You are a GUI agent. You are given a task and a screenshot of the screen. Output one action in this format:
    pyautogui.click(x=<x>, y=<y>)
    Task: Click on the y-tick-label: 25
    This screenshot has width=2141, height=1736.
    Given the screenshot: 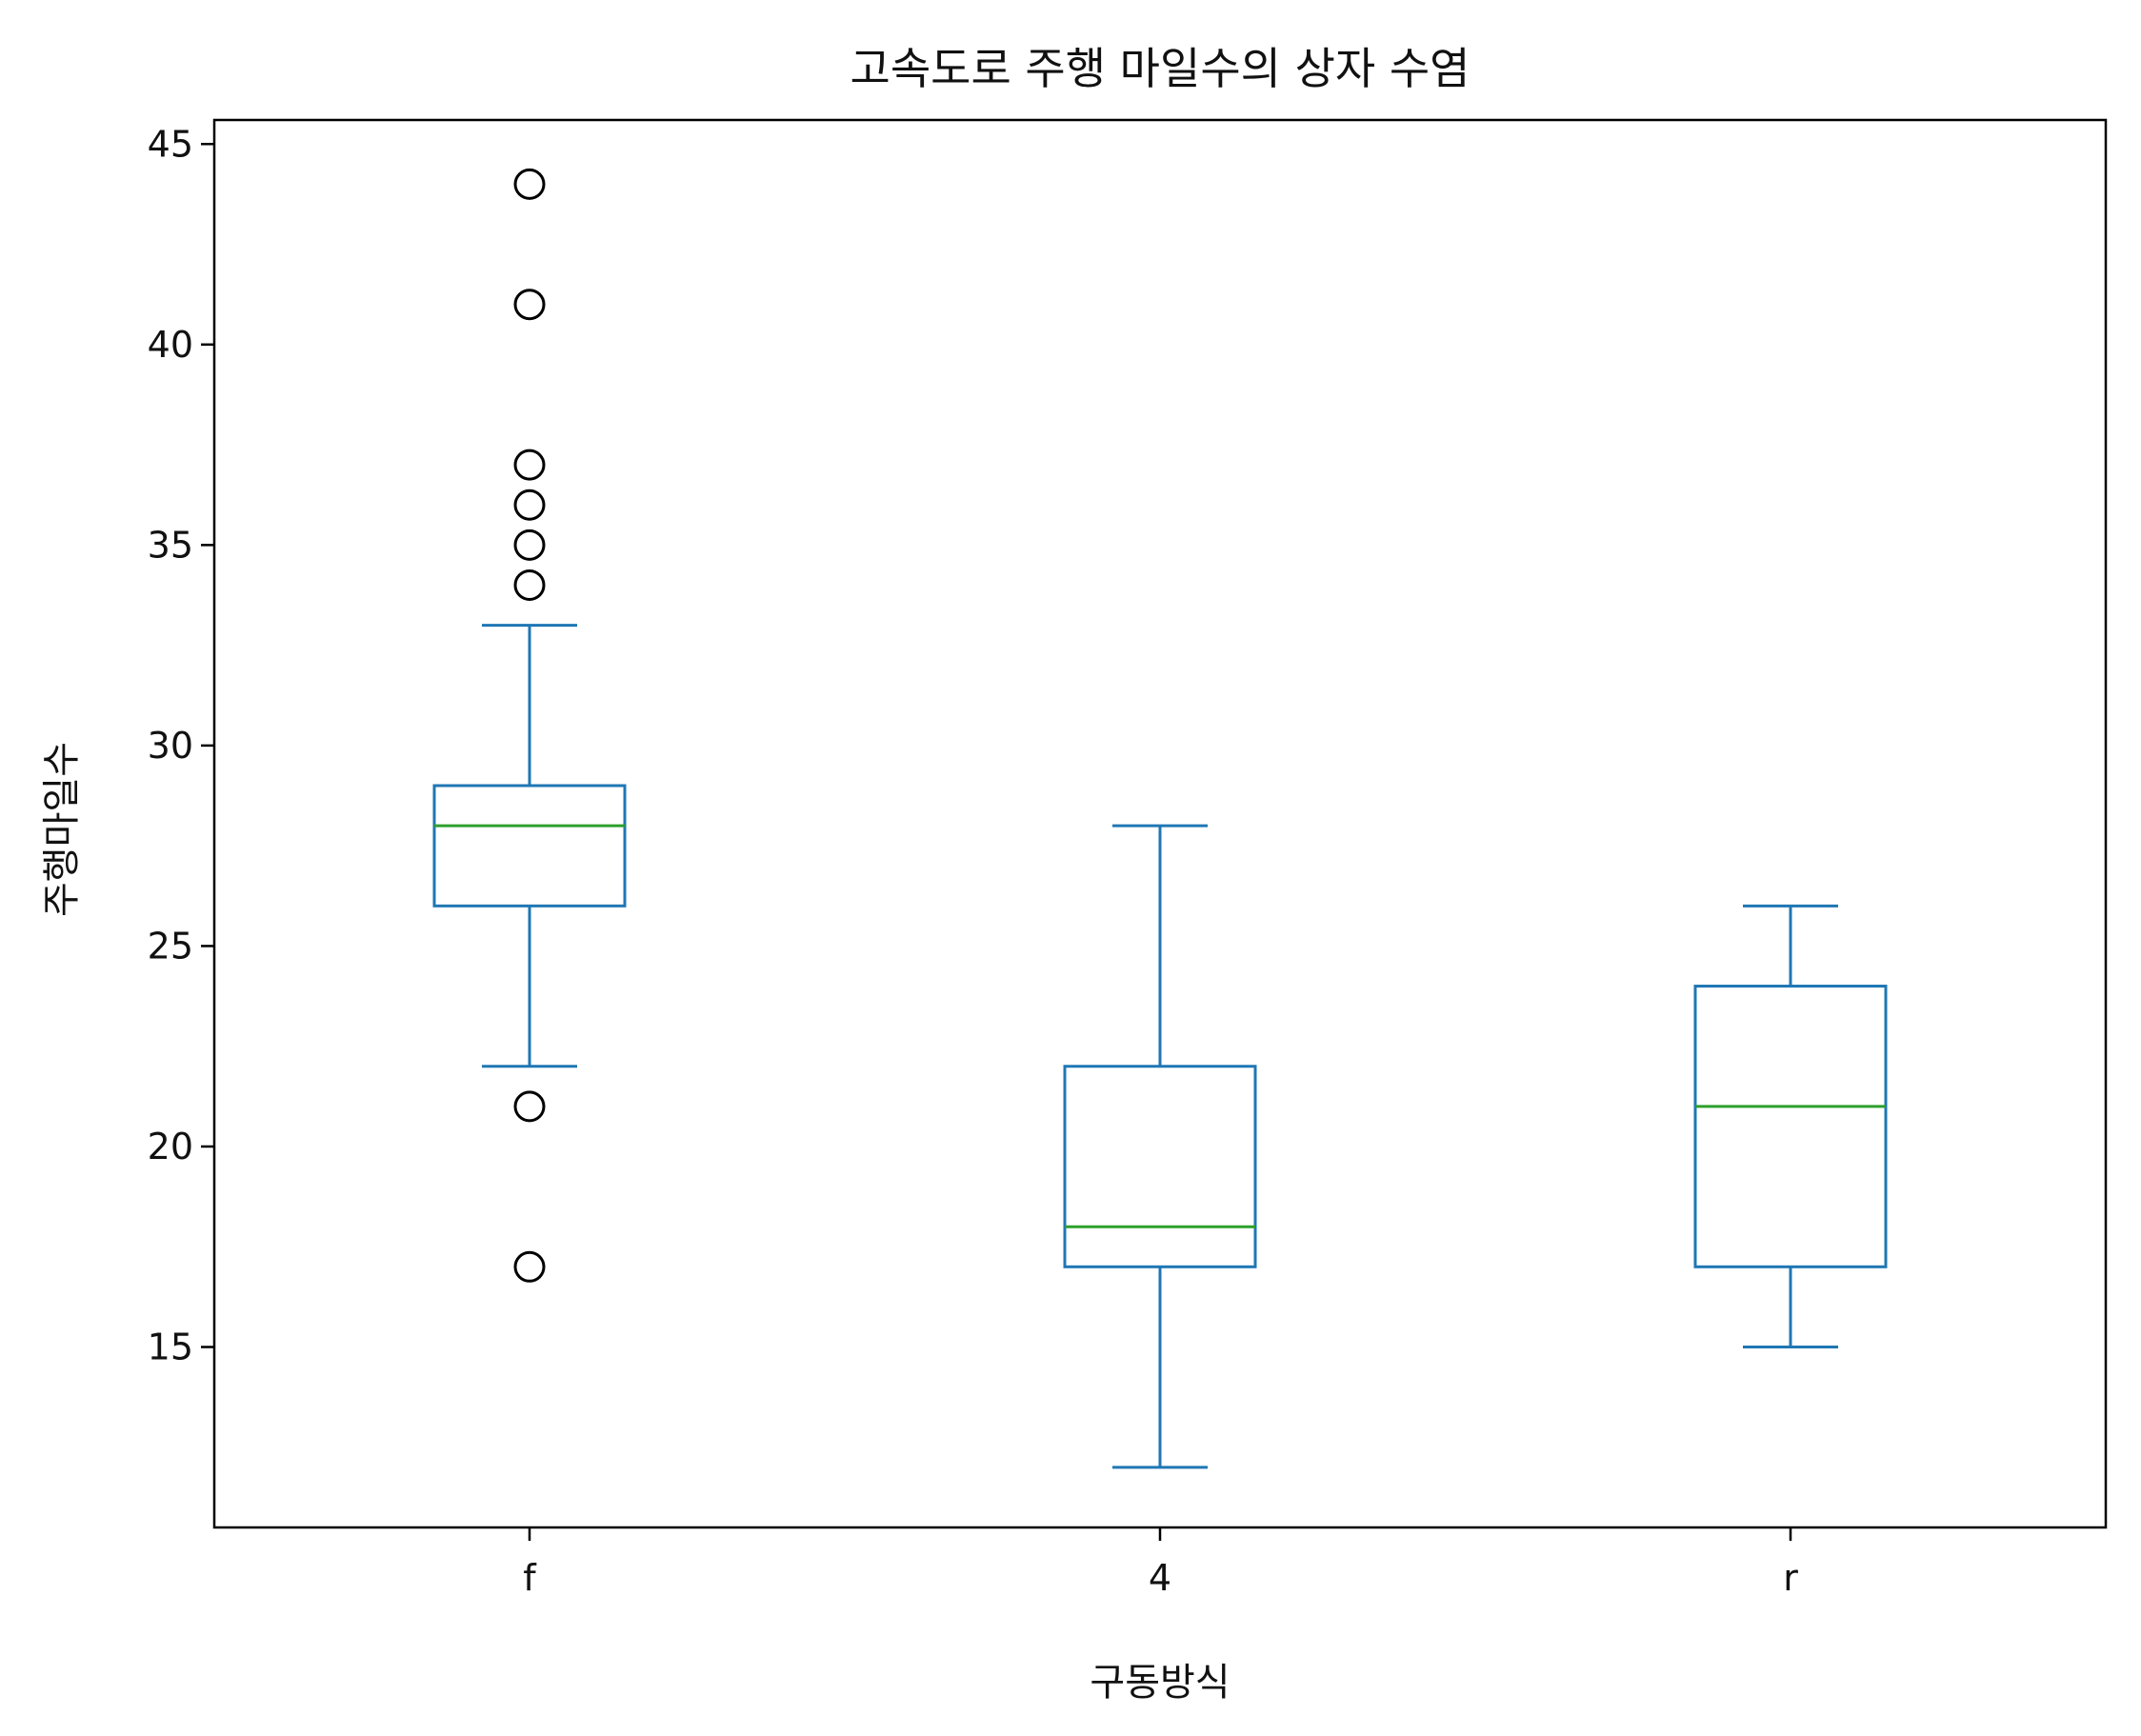 What is the action you would take?
    pyautogui.click(x=170, y=946)
    